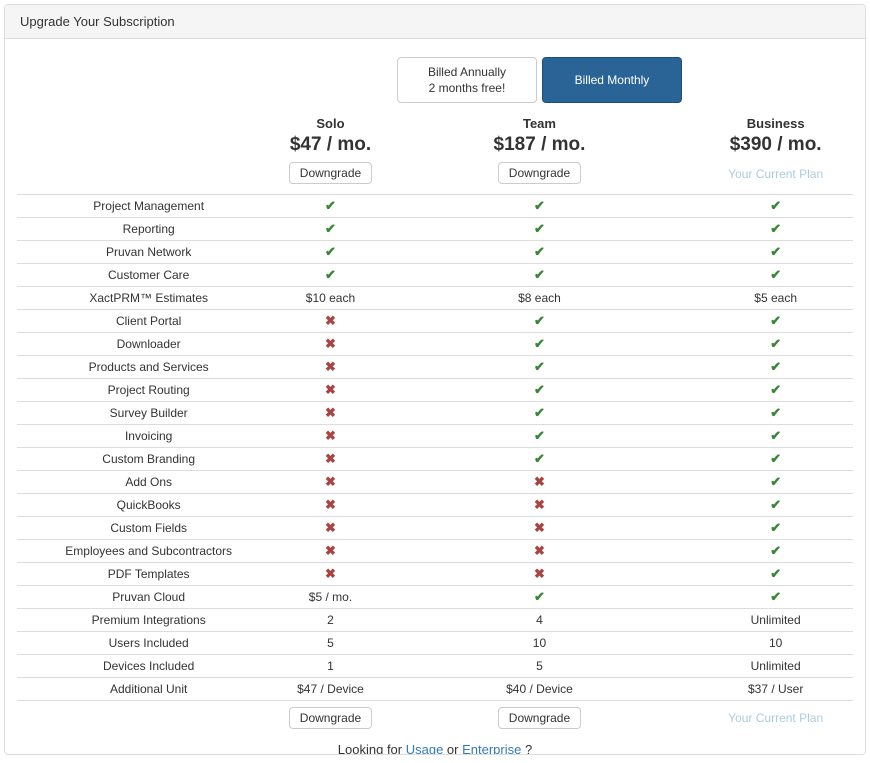  Describe the element at coordinates (435, 459) in the screenshot. I see `table-row: Custom Branding ✖ ✔ ✔` at that location.